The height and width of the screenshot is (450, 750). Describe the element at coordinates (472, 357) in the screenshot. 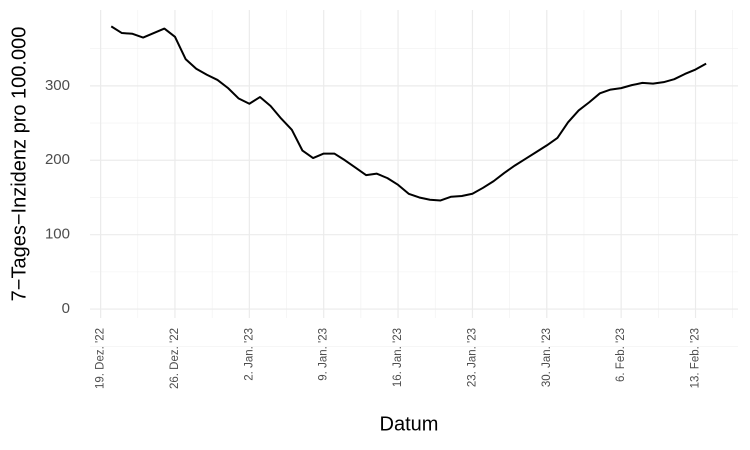

I see `x-tick-label: 23. Jan. '23` at that location.